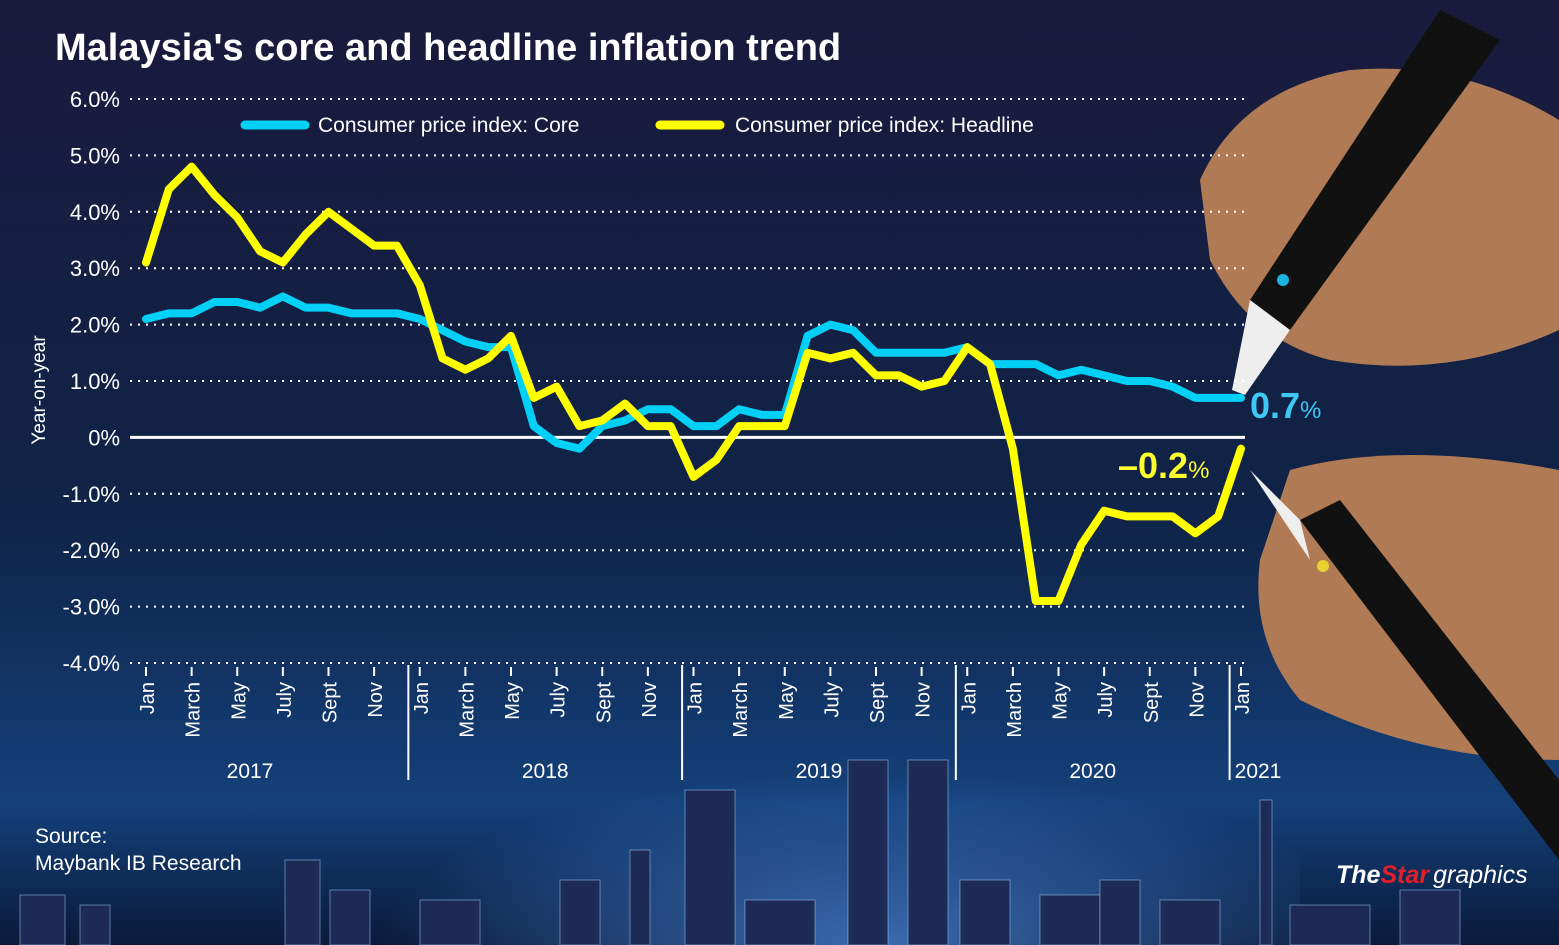 The image size is (1559, 945). Describe the element at coordinates (1285, 405) in the screenshot. I see `core-last-value: 0.7%` at that location.